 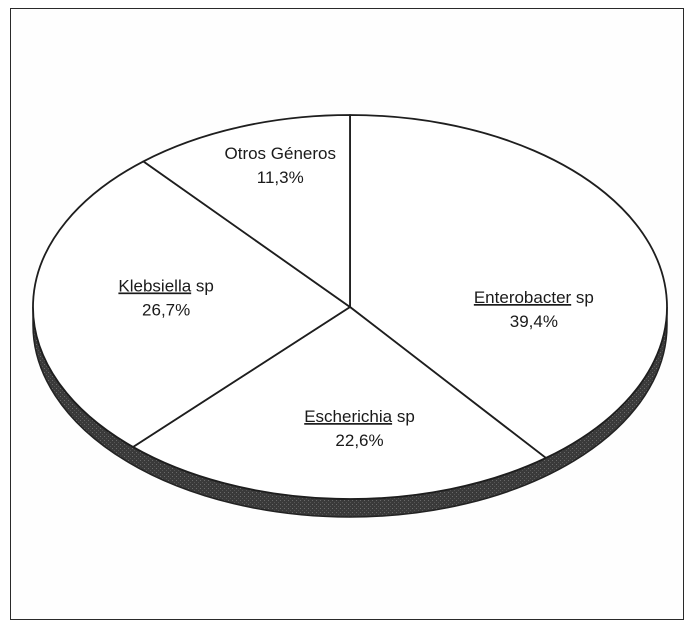 I want to click on slice-suffix-escherichia: sp, so click(x=403, y=416).